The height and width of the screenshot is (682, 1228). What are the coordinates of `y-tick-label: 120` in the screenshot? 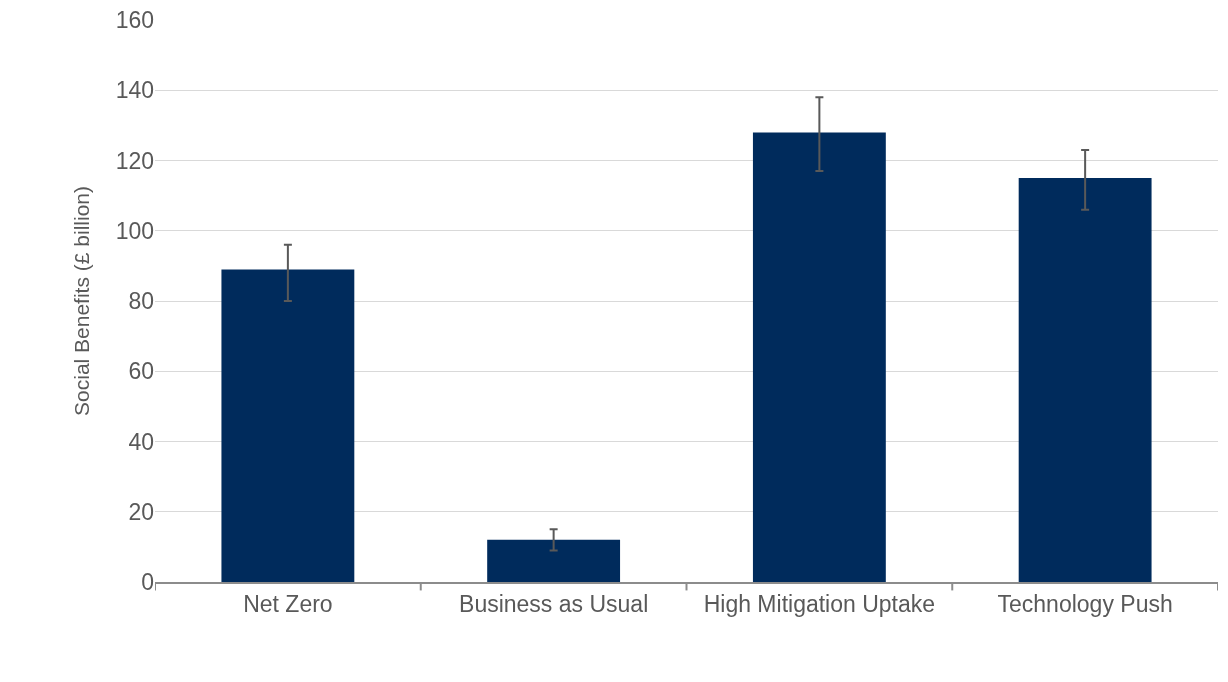 It's located at (134, 160).